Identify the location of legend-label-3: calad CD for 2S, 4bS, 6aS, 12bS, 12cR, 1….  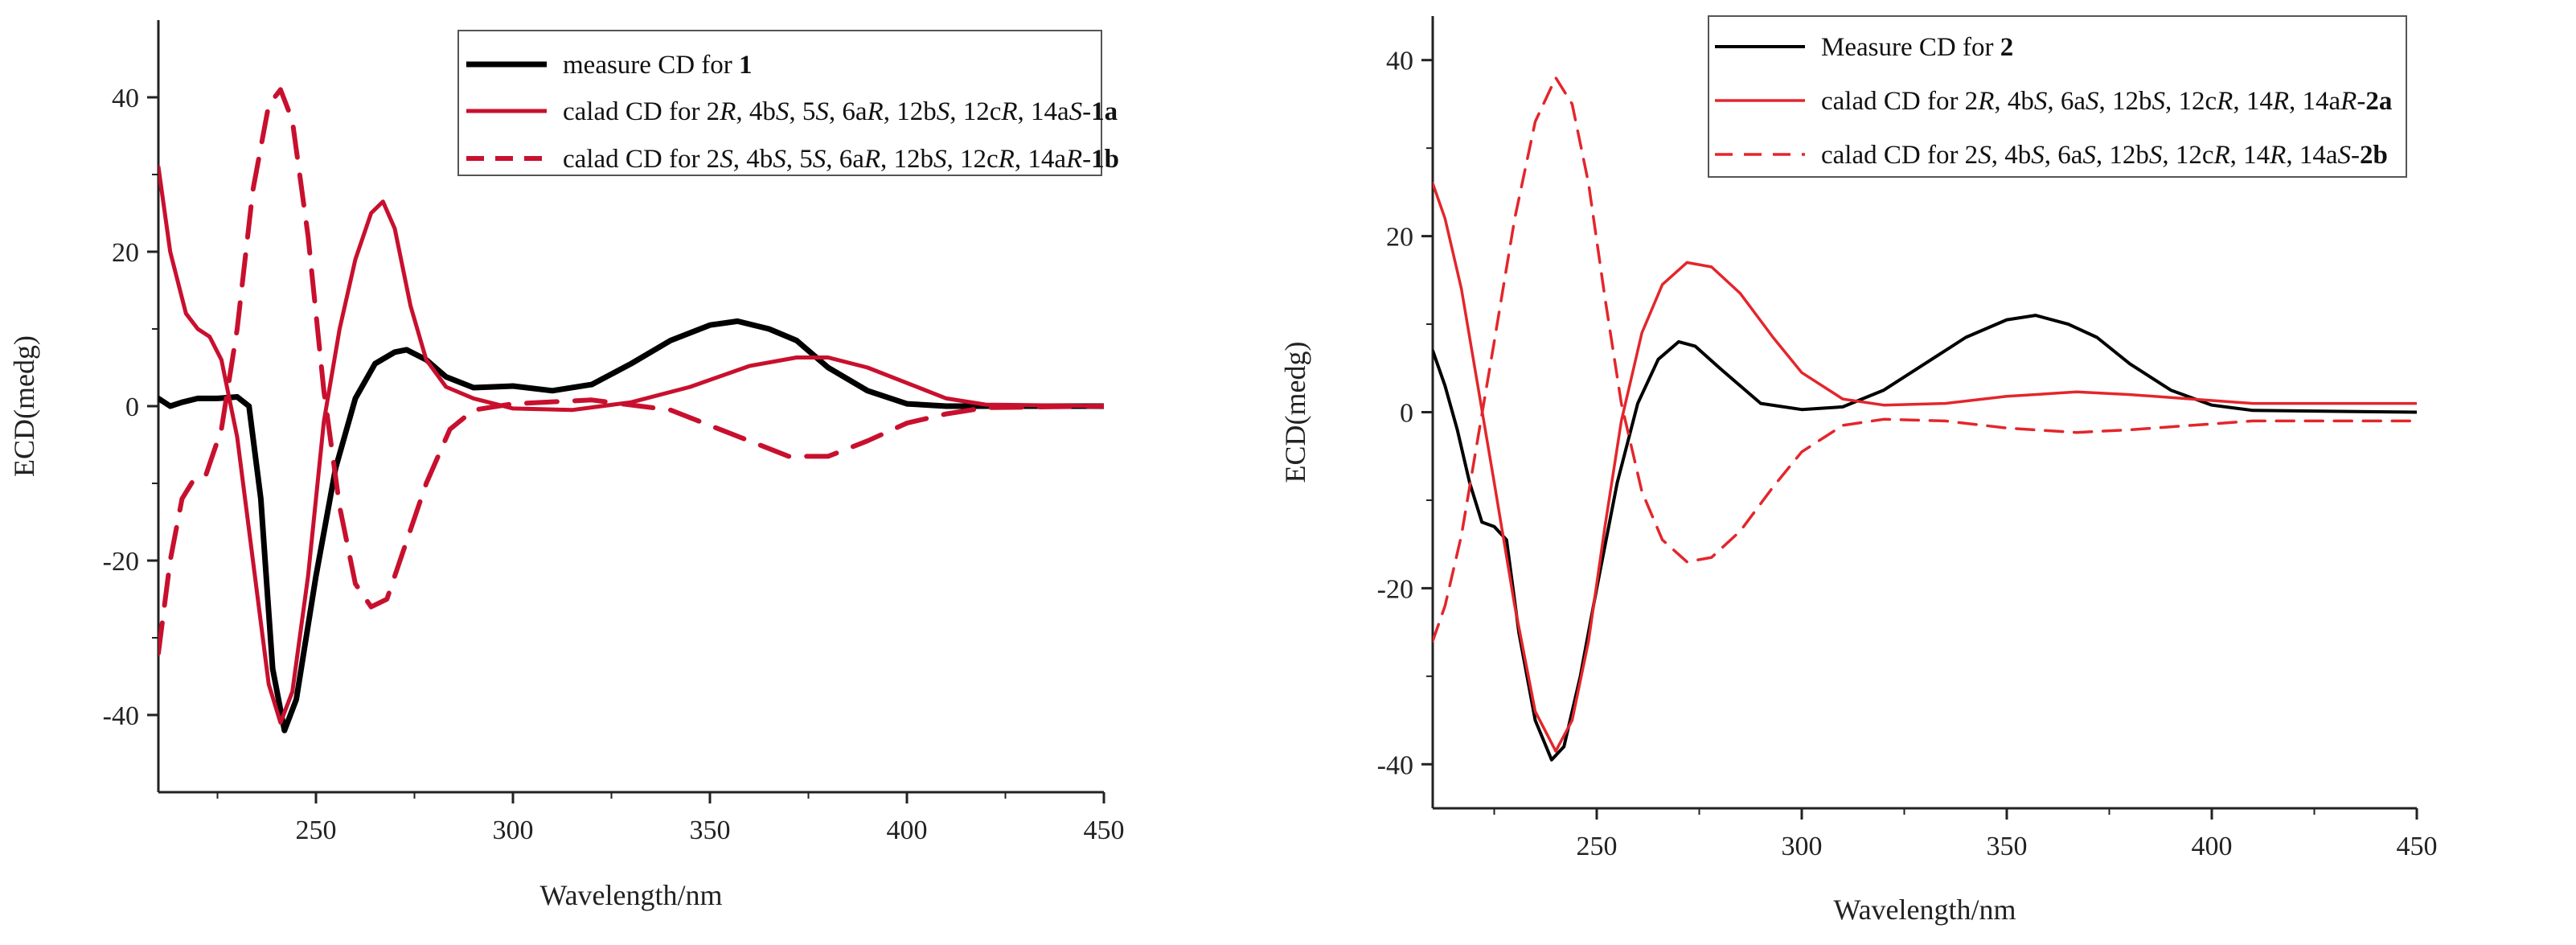
(2104, 156).